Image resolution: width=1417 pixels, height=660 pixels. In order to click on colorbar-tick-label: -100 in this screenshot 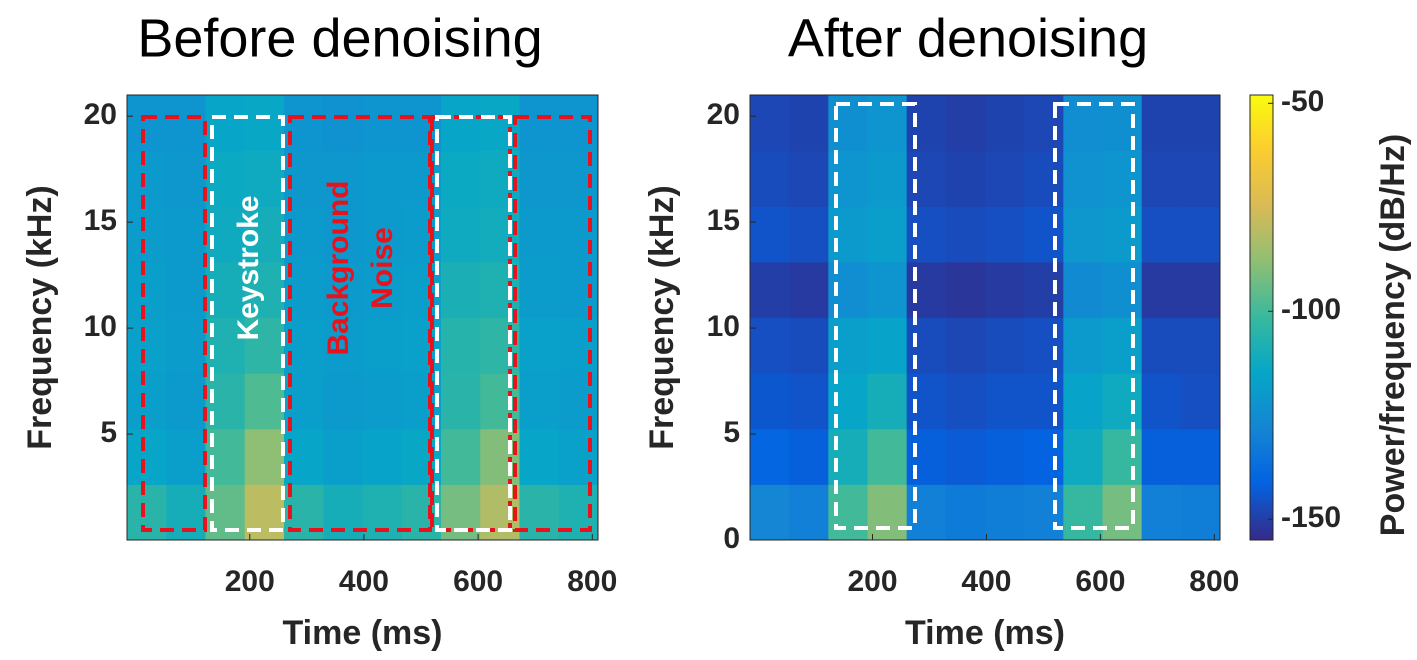, I will do `click(1311, 309)`.